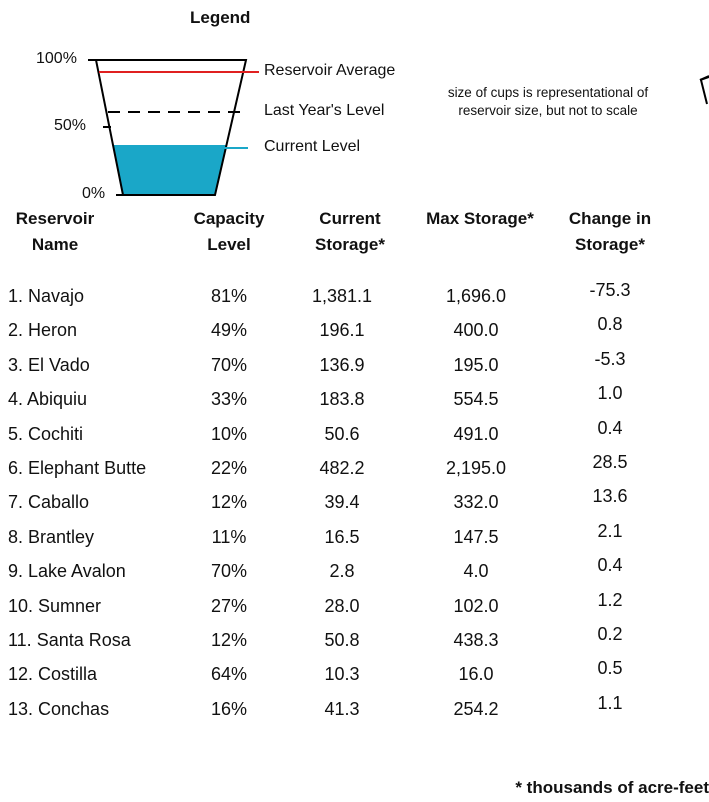  What do you see at coordinates (229, 708) in the screenshot?
I see `table-cell: 16%` at bounding box center [229, 708].